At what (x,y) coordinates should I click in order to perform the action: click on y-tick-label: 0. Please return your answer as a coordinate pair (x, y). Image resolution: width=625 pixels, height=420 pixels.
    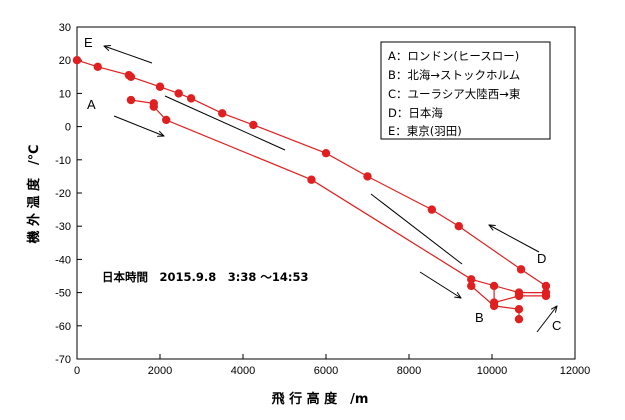
    Looking at the image, I should click on (68, 128).